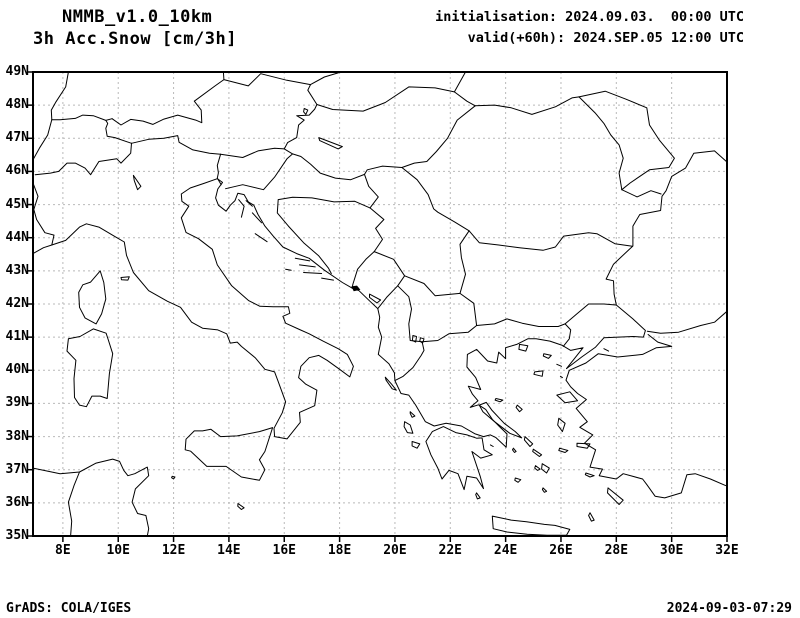 This screenshot has width=800, height=618. I want to click on grads-credit: GrADS: COLA/IGES, so click(69, 608).